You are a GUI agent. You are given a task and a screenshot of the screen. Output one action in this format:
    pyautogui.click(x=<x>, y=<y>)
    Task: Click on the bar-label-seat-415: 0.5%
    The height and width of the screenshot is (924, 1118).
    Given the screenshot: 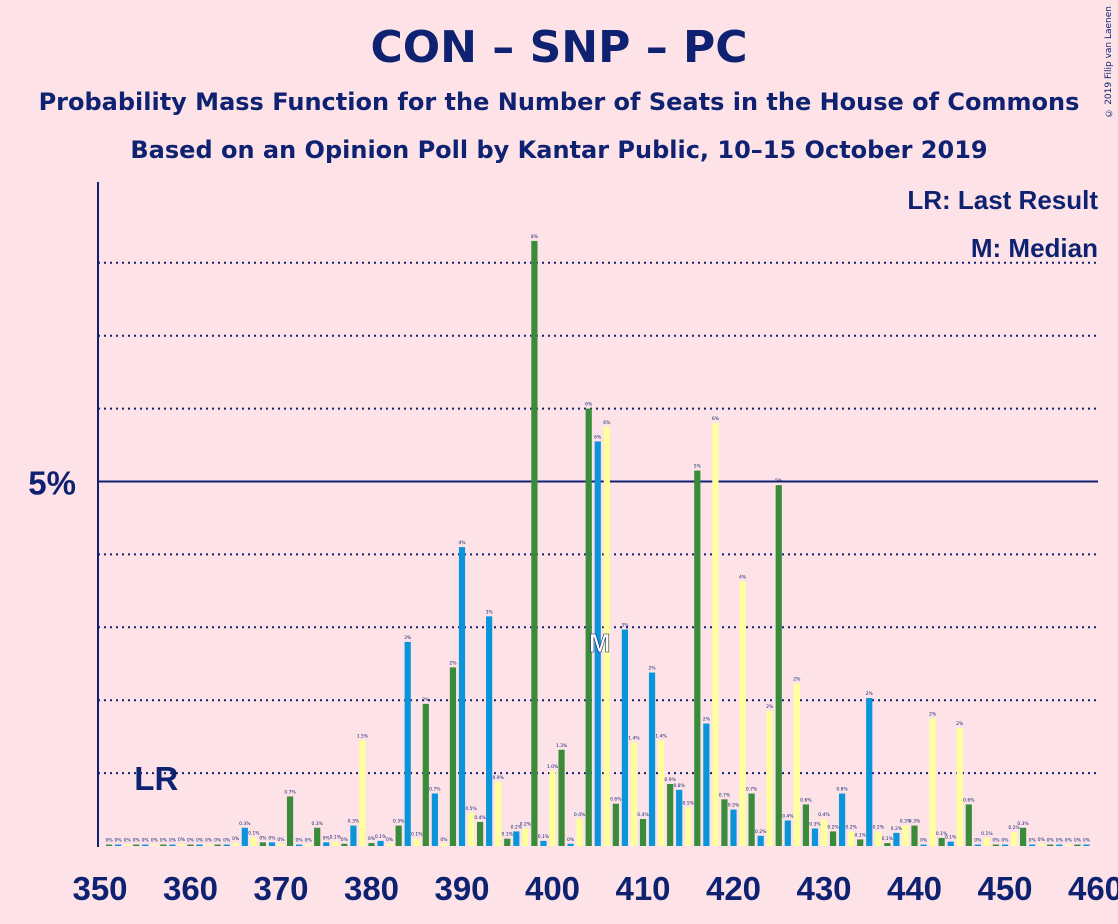 What is the action you would take?
    pyautogui.click(x=689, y=803)
    